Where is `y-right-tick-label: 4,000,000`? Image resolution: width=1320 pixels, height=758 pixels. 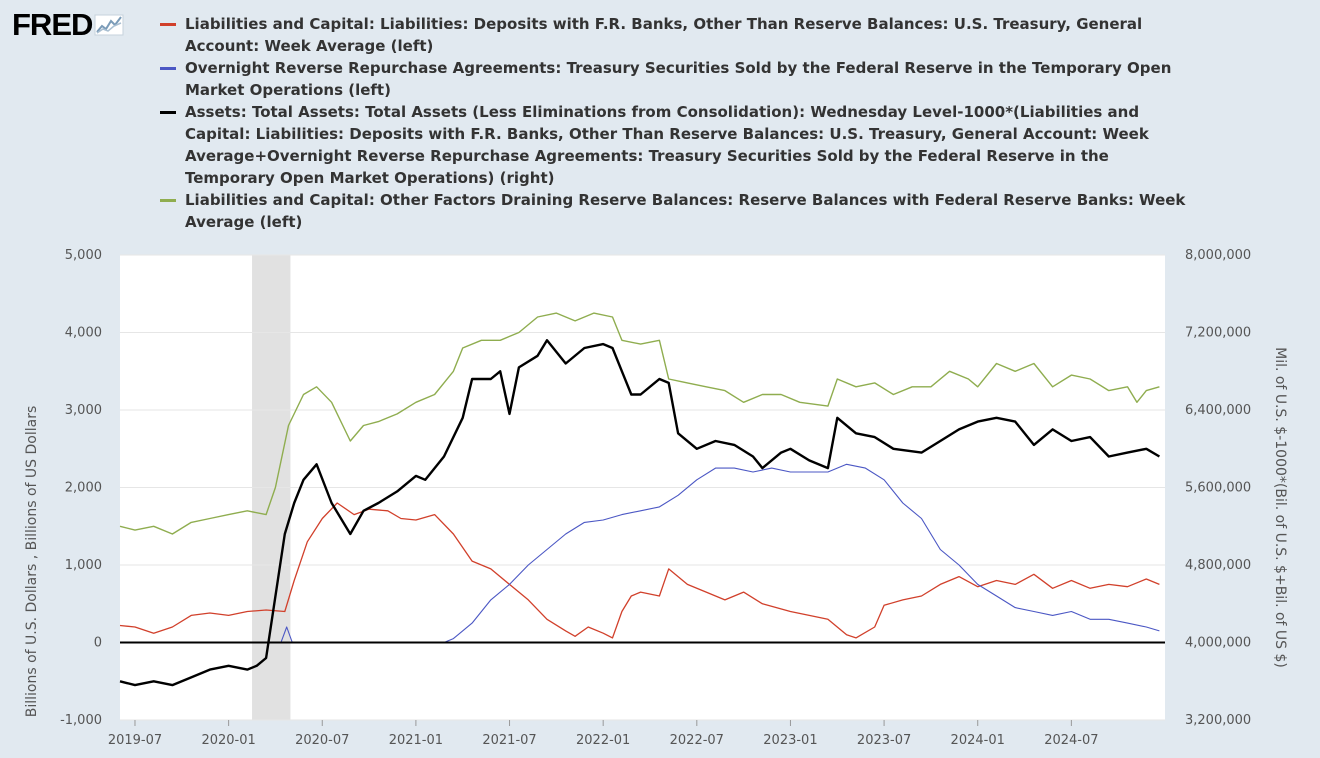 y-right-tick-label: 4,000,000 is located at coordinates (1218, 643).